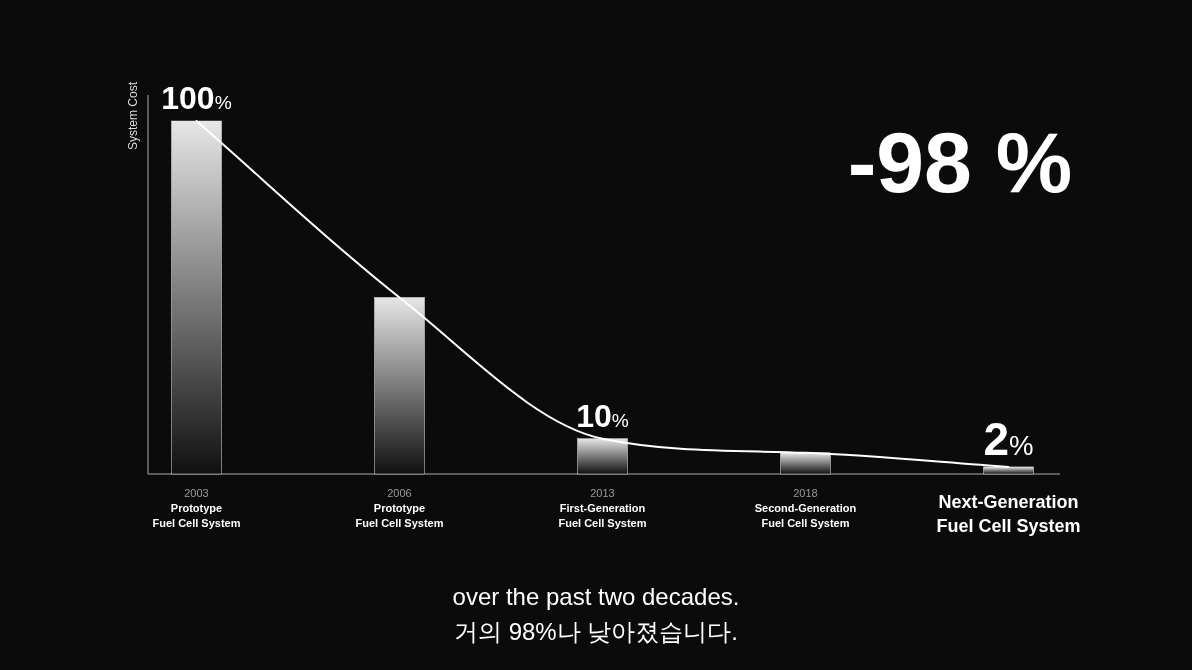  What do you see at coordinates (1008, 438) in the screenshot?
I see `data-label: 2%` at bounding box center [1008, 438].